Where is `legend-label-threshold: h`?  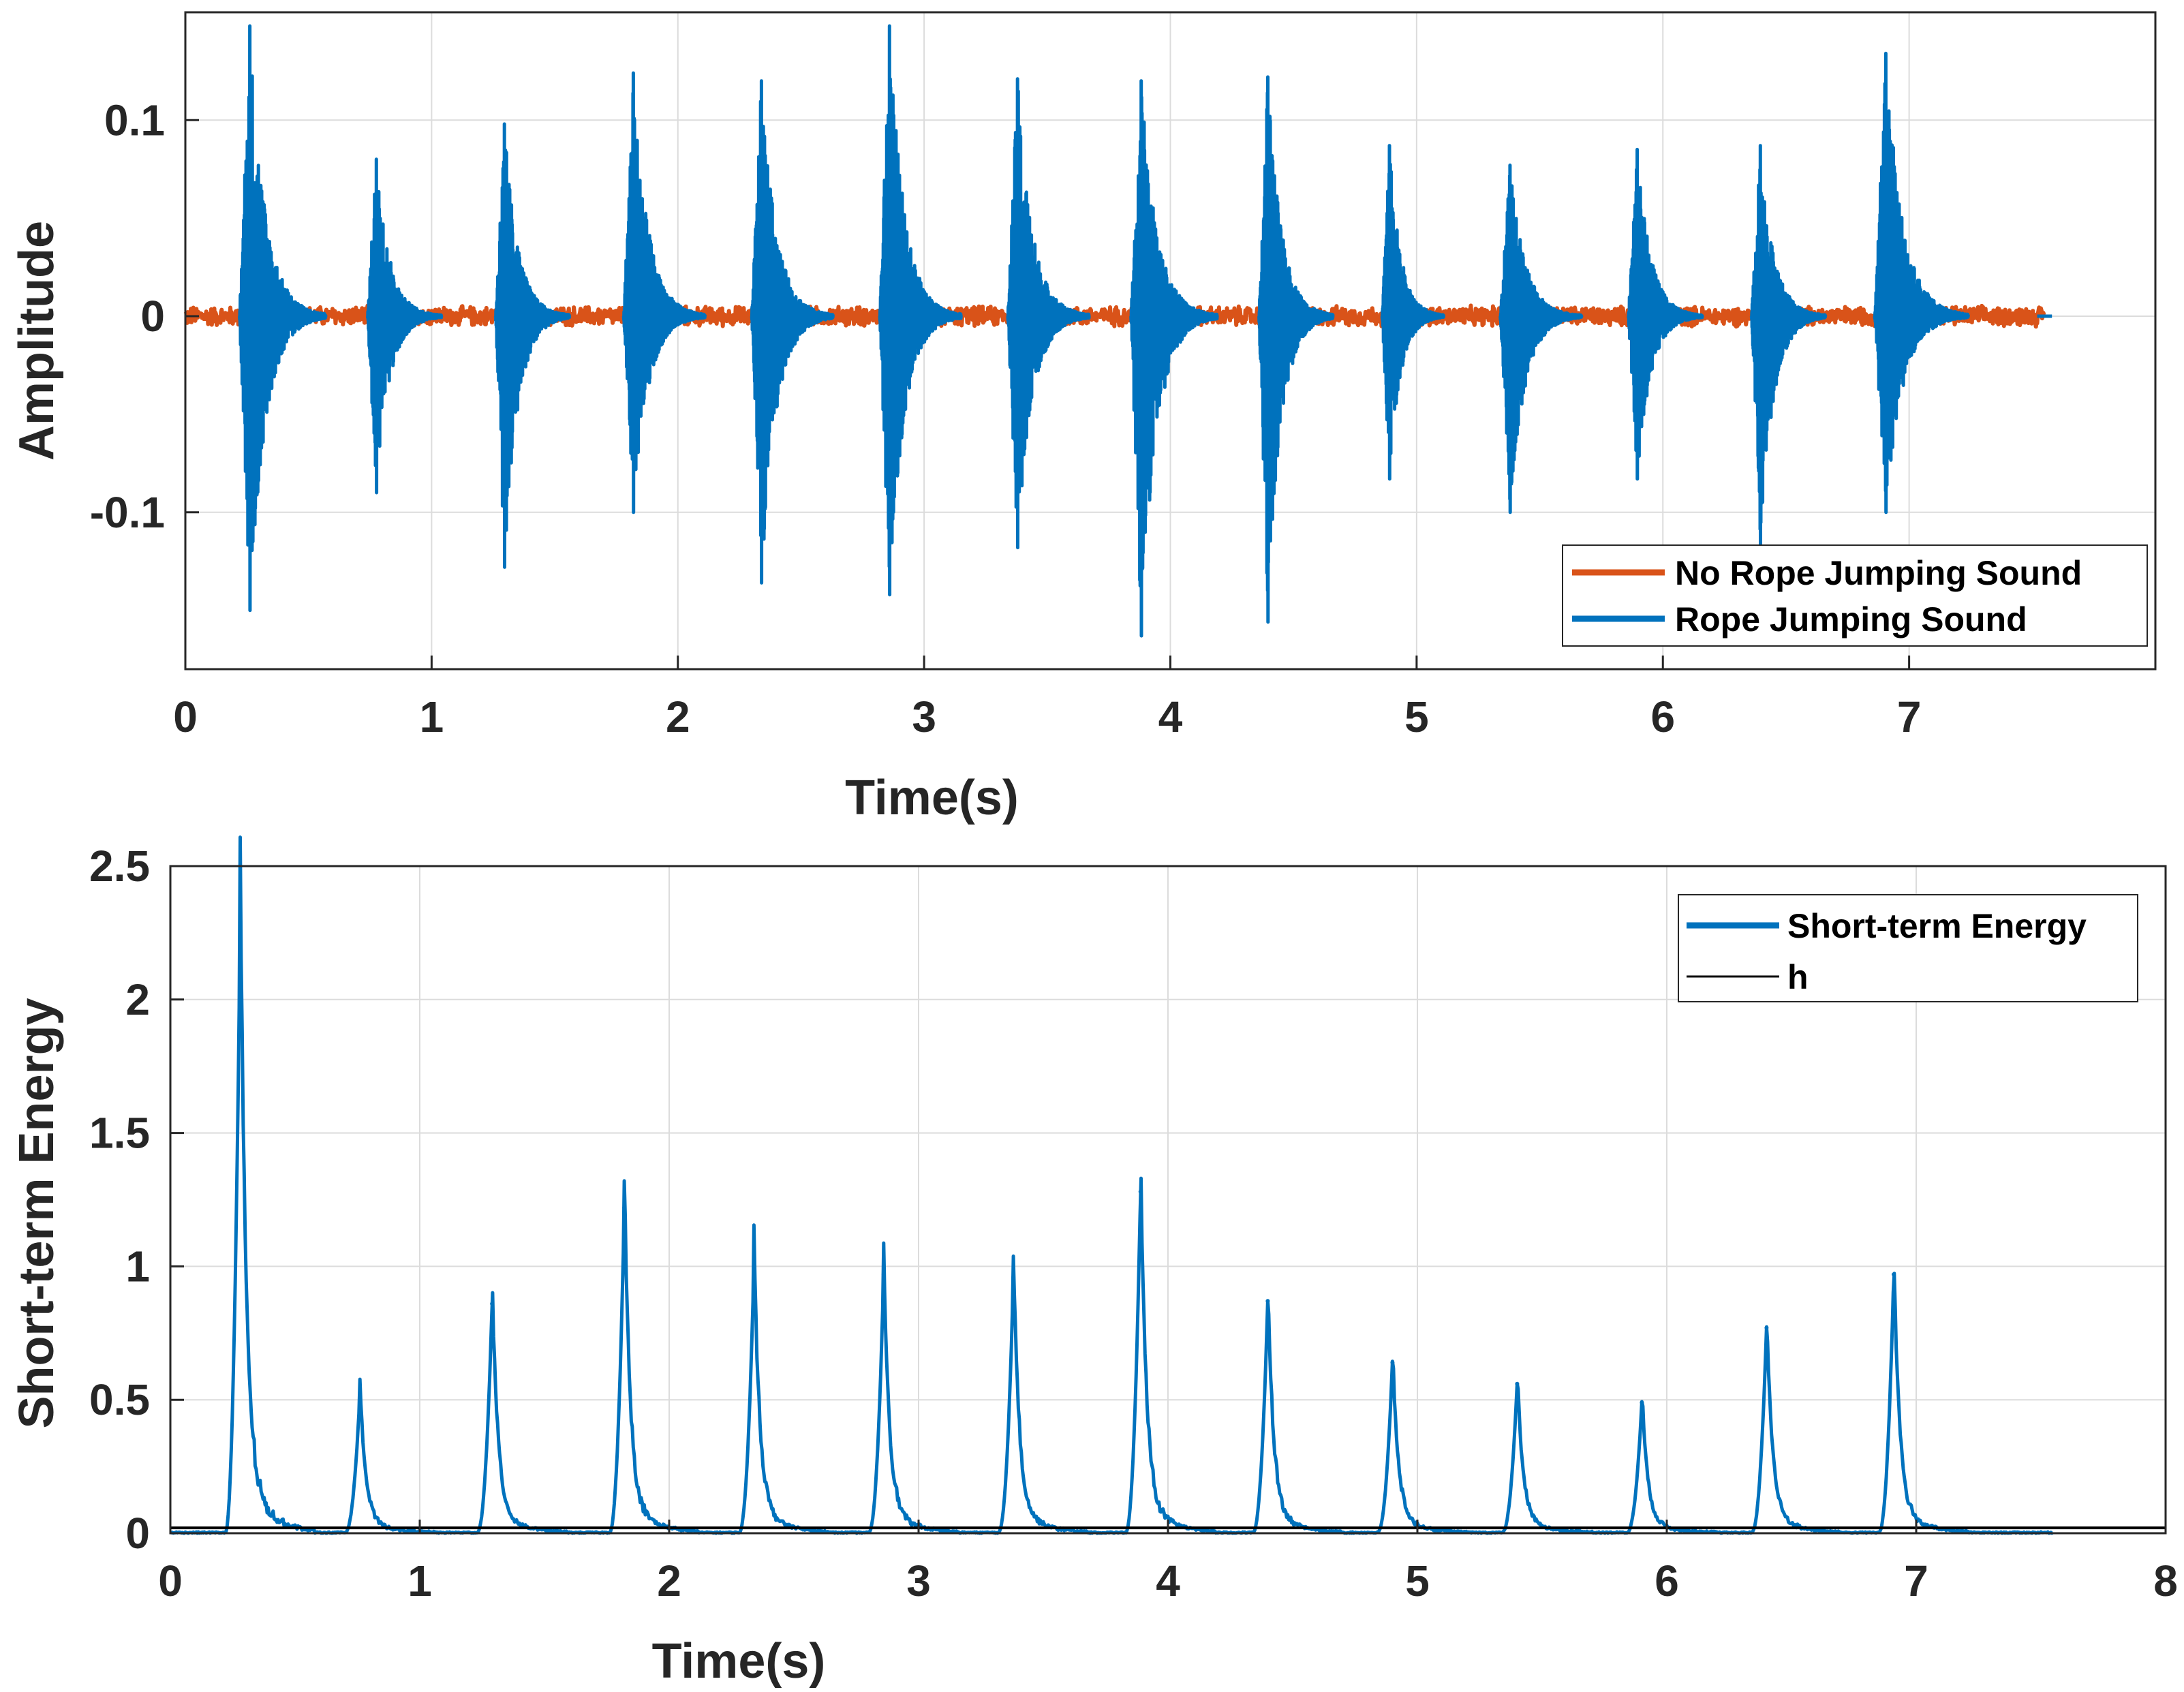 legend-label-threshold: h is located at coordinates (1798, 977).